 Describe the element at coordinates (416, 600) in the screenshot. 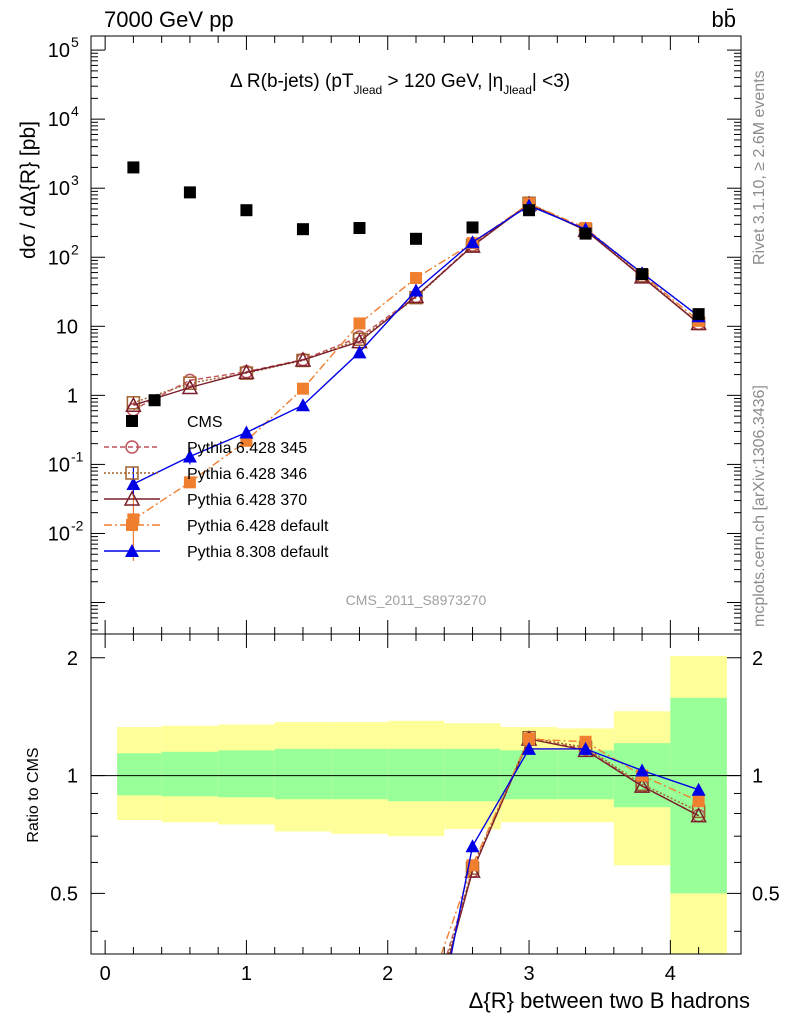

I see `analysis-label: CMS_2011_S8973270` at that location.